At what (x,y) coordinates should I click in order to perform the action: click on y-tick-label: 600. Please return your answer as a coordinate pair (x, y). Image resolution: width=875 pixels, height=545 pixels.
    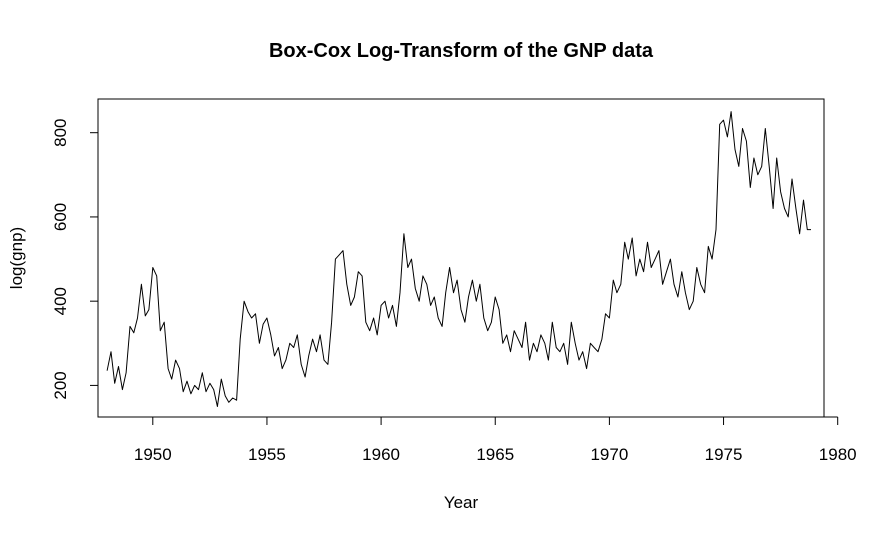
    Looking at the image, I should click on (60, 217).